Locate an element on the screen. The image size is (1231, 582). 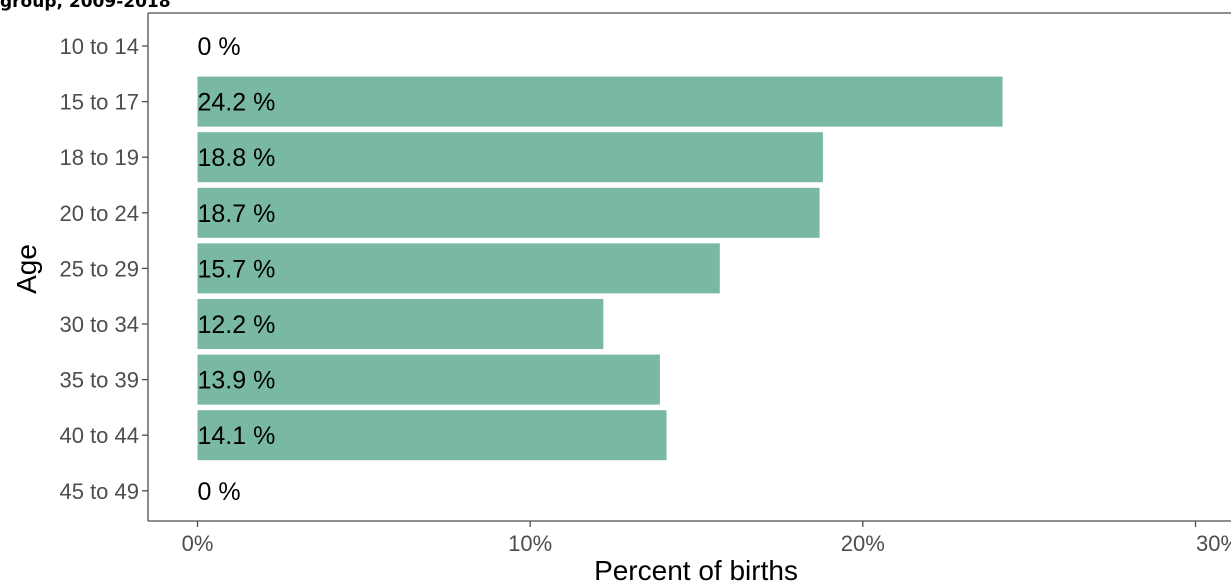
x-tick-label: 20% is located at coordinates (863, 543).